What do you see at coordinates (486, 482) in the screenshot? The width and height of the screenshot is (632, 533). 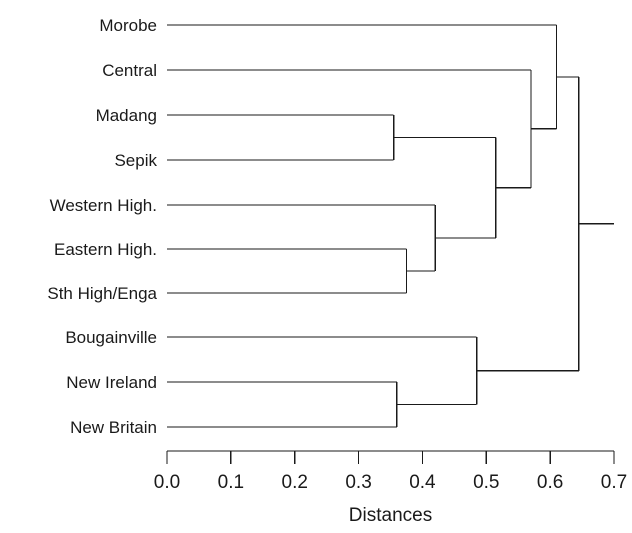 I see `x-tick-label: 0.5` at bounding box center [486, 482].